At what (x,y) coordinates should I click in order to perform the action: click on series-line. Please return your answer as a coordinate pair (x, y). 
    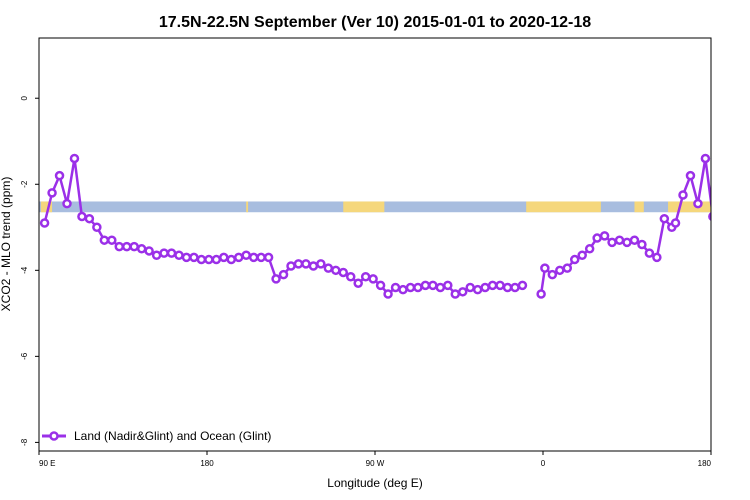
    Looking at the image, I should click on (625, 226).